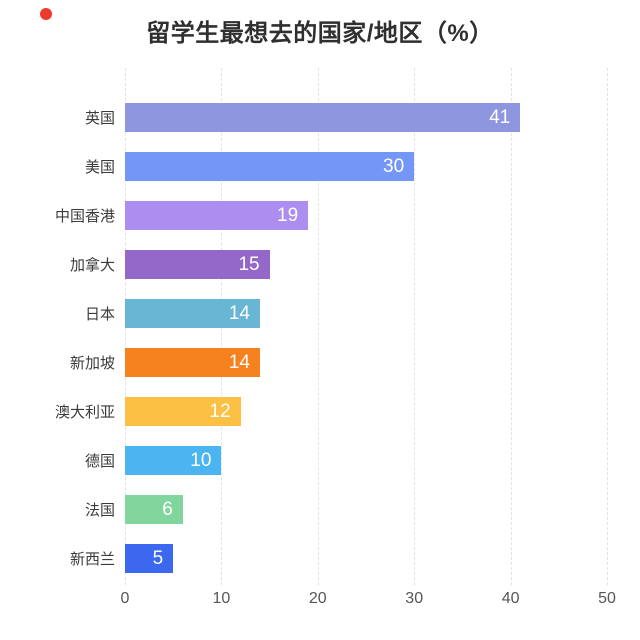  Describe the element at coordinates (249, 264) in the screenshot. I see `bar-value-label: 15` at that location.